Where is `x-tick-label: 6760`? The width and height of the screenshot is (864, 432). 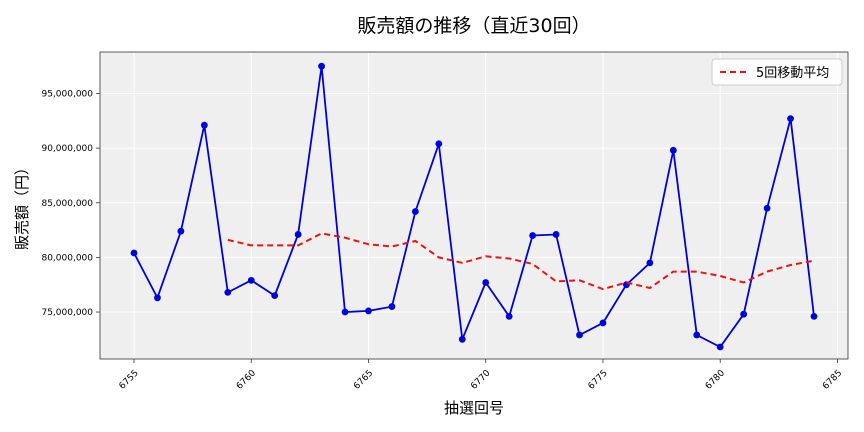 x-tick-label: 6760 is located at coordinates (246, 379).